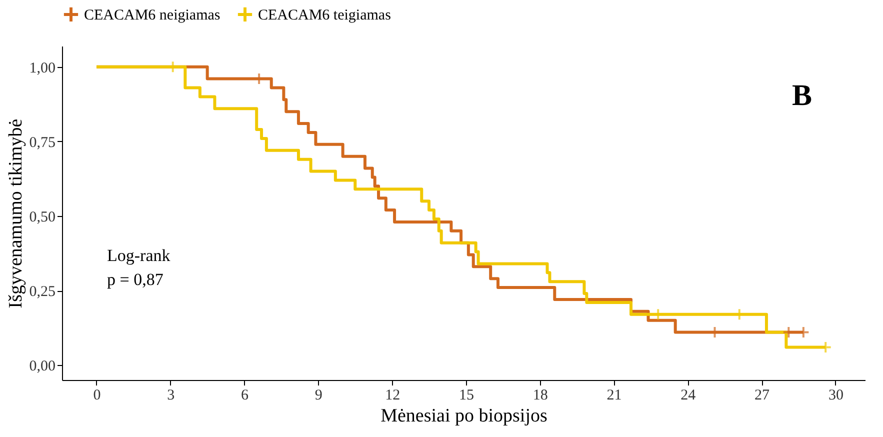  What do you see at coordinates (325, 15) in the screenshot?
I see `legend-label: CEACAM6 teigiamas` at bounding box center [325, 15].